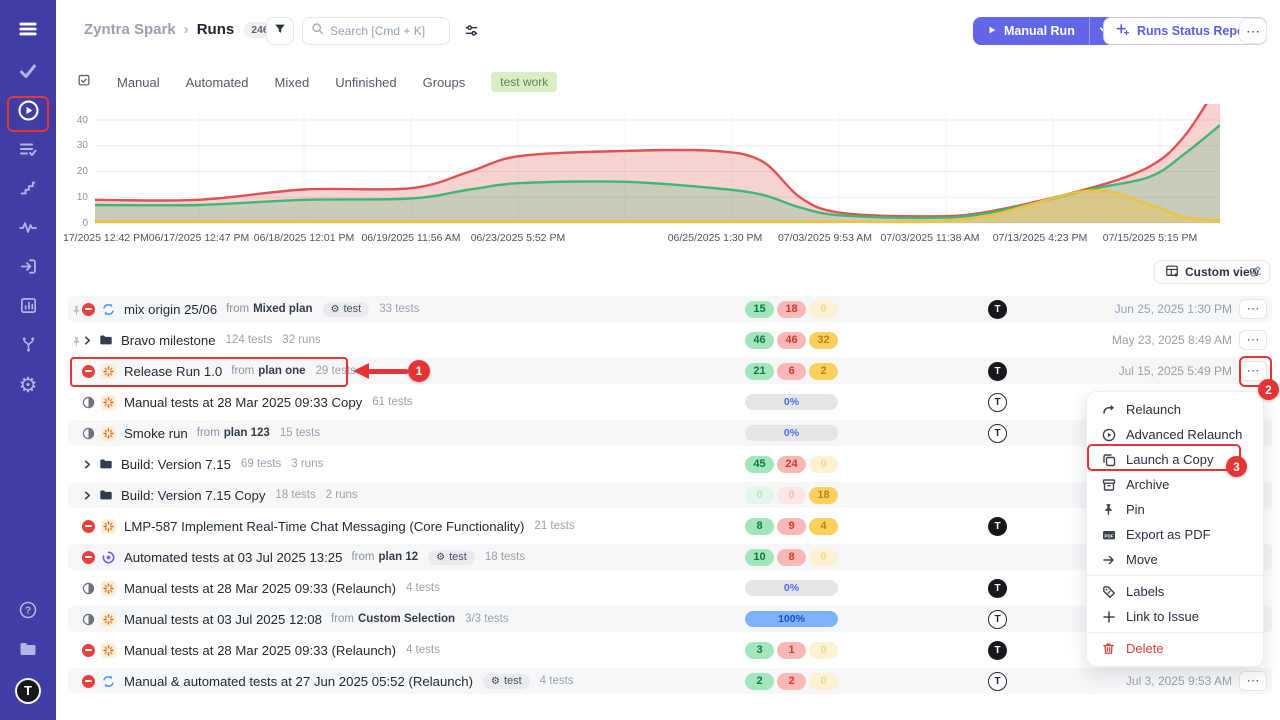 The height and width of the screenshot is (720, 1280). What do you see at coordinates (406, 619) in the screenshot?
I see `run-plan-name: Custom Selection` at bounding box center [406, 619].